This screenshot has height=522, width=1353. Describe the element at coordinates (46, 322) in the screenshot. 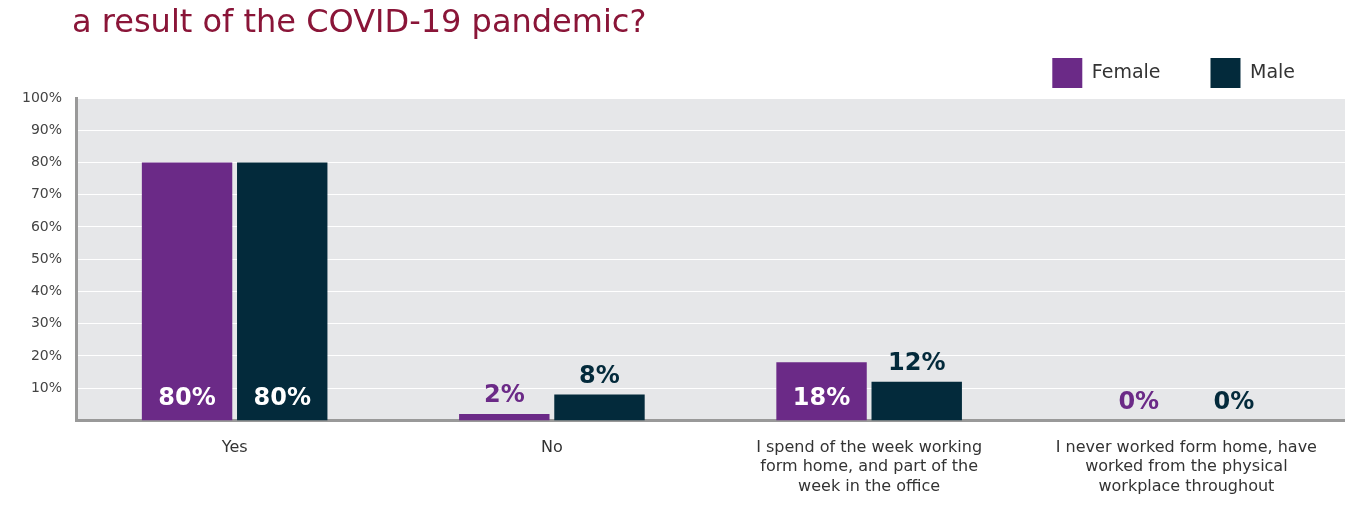

I see `y-tick-label: 30%` at that location.